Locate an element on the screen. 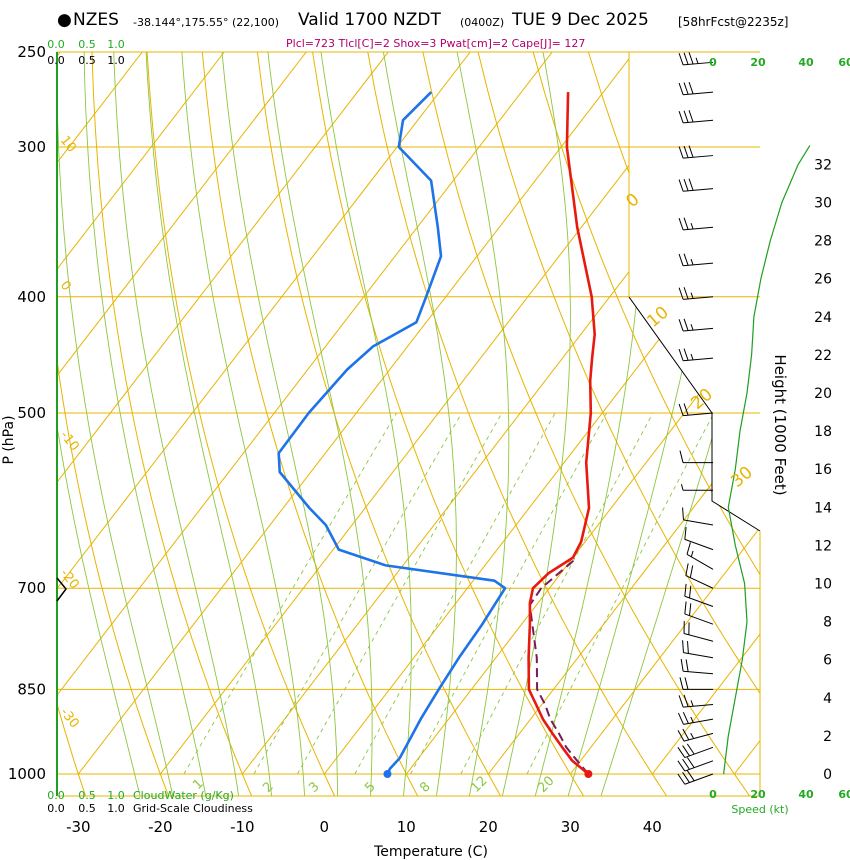  temperature-trace is located at coordinates (562, 434).